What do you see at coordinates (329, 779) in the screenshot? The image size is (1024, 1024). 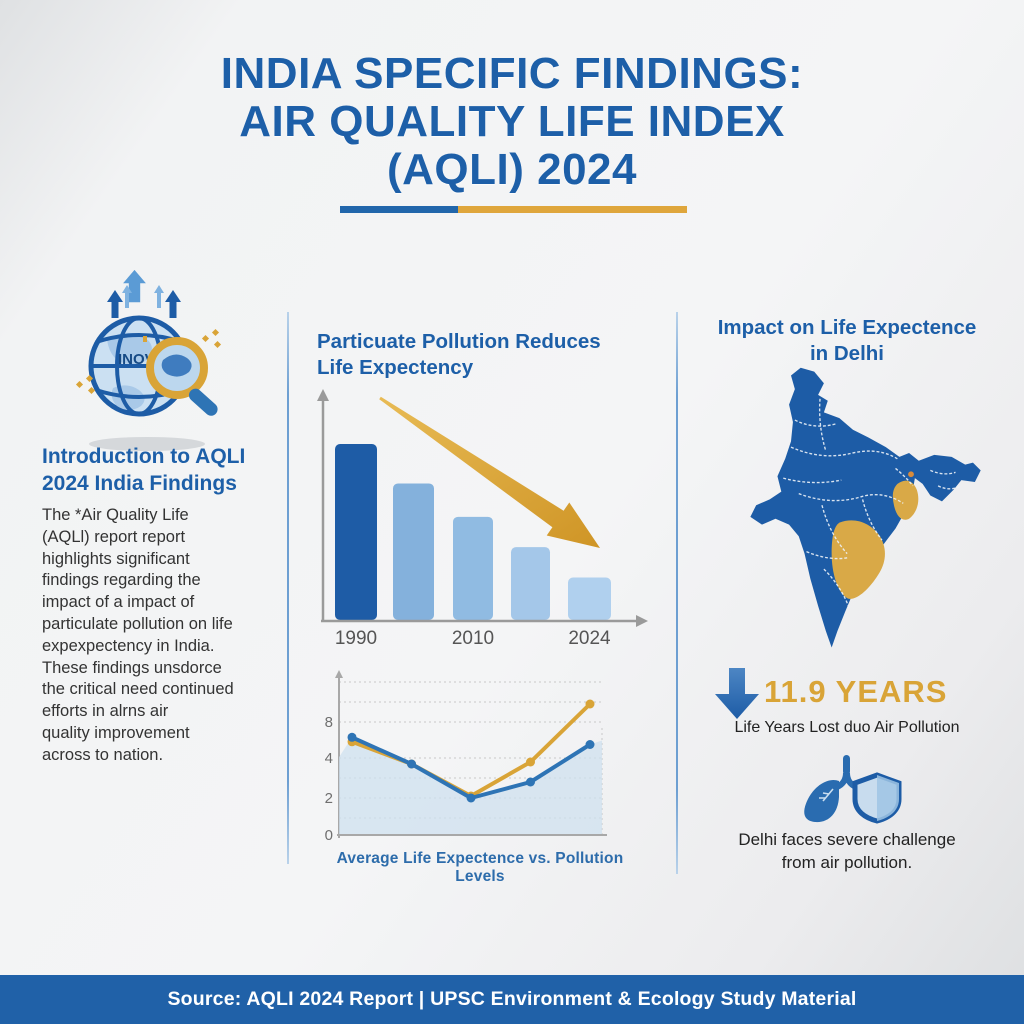 I see `y-tick-labels: 8 4 2 0` at bounding box center [329, 779].